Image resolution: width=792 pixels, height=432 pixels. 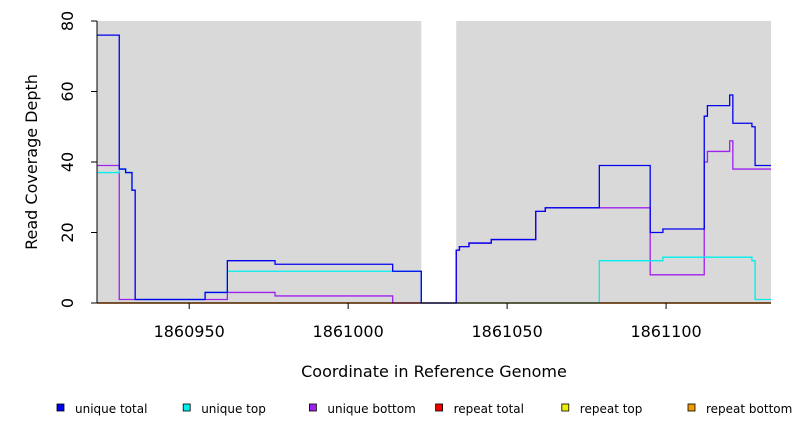 What do you see at coordinates (67, 91) in the screenshot?
I see `y-tick-label: 60` at bounding box center [67, 91].